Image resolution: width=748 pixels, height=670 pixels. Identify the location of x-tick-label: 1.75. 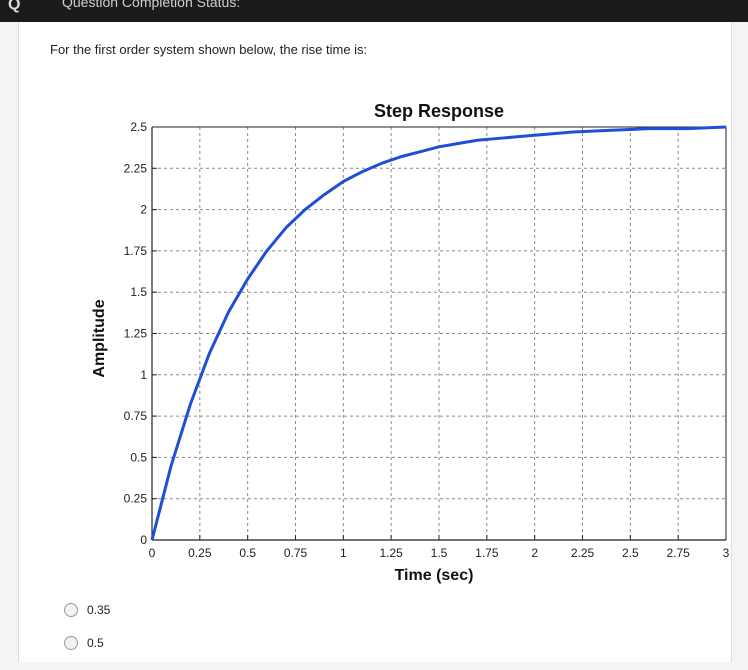
(487, 553).